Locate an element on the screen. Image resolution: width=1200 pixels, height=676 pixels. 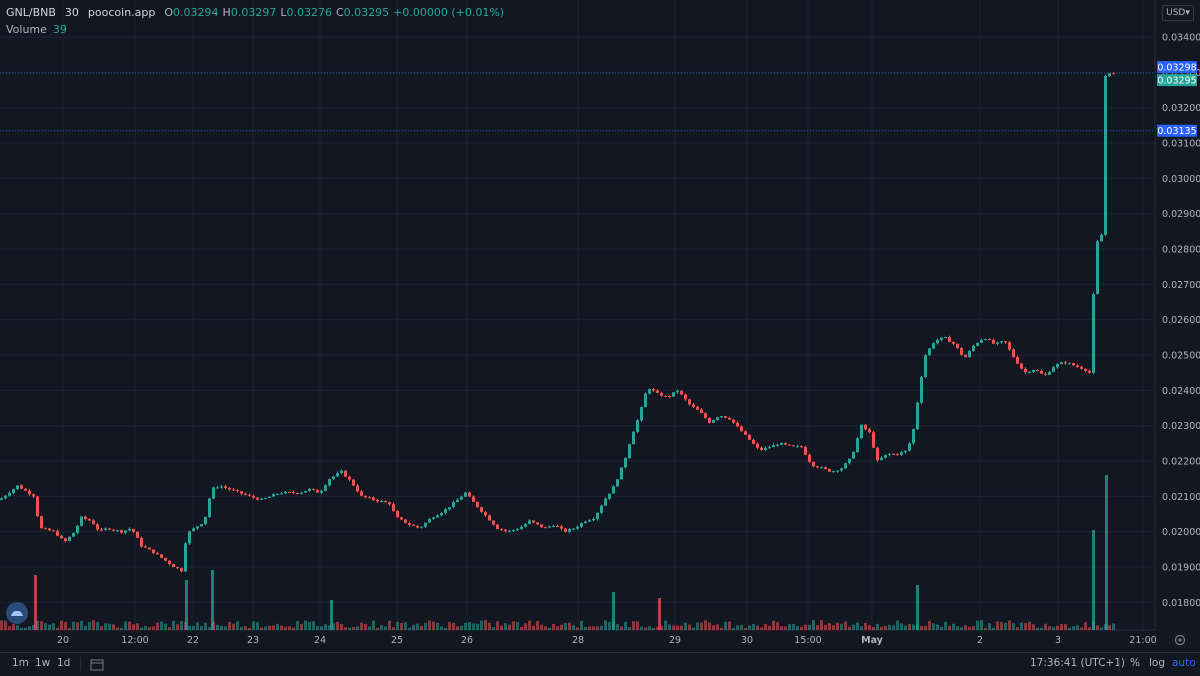
close-key: C is located at coordinates (339, 12).